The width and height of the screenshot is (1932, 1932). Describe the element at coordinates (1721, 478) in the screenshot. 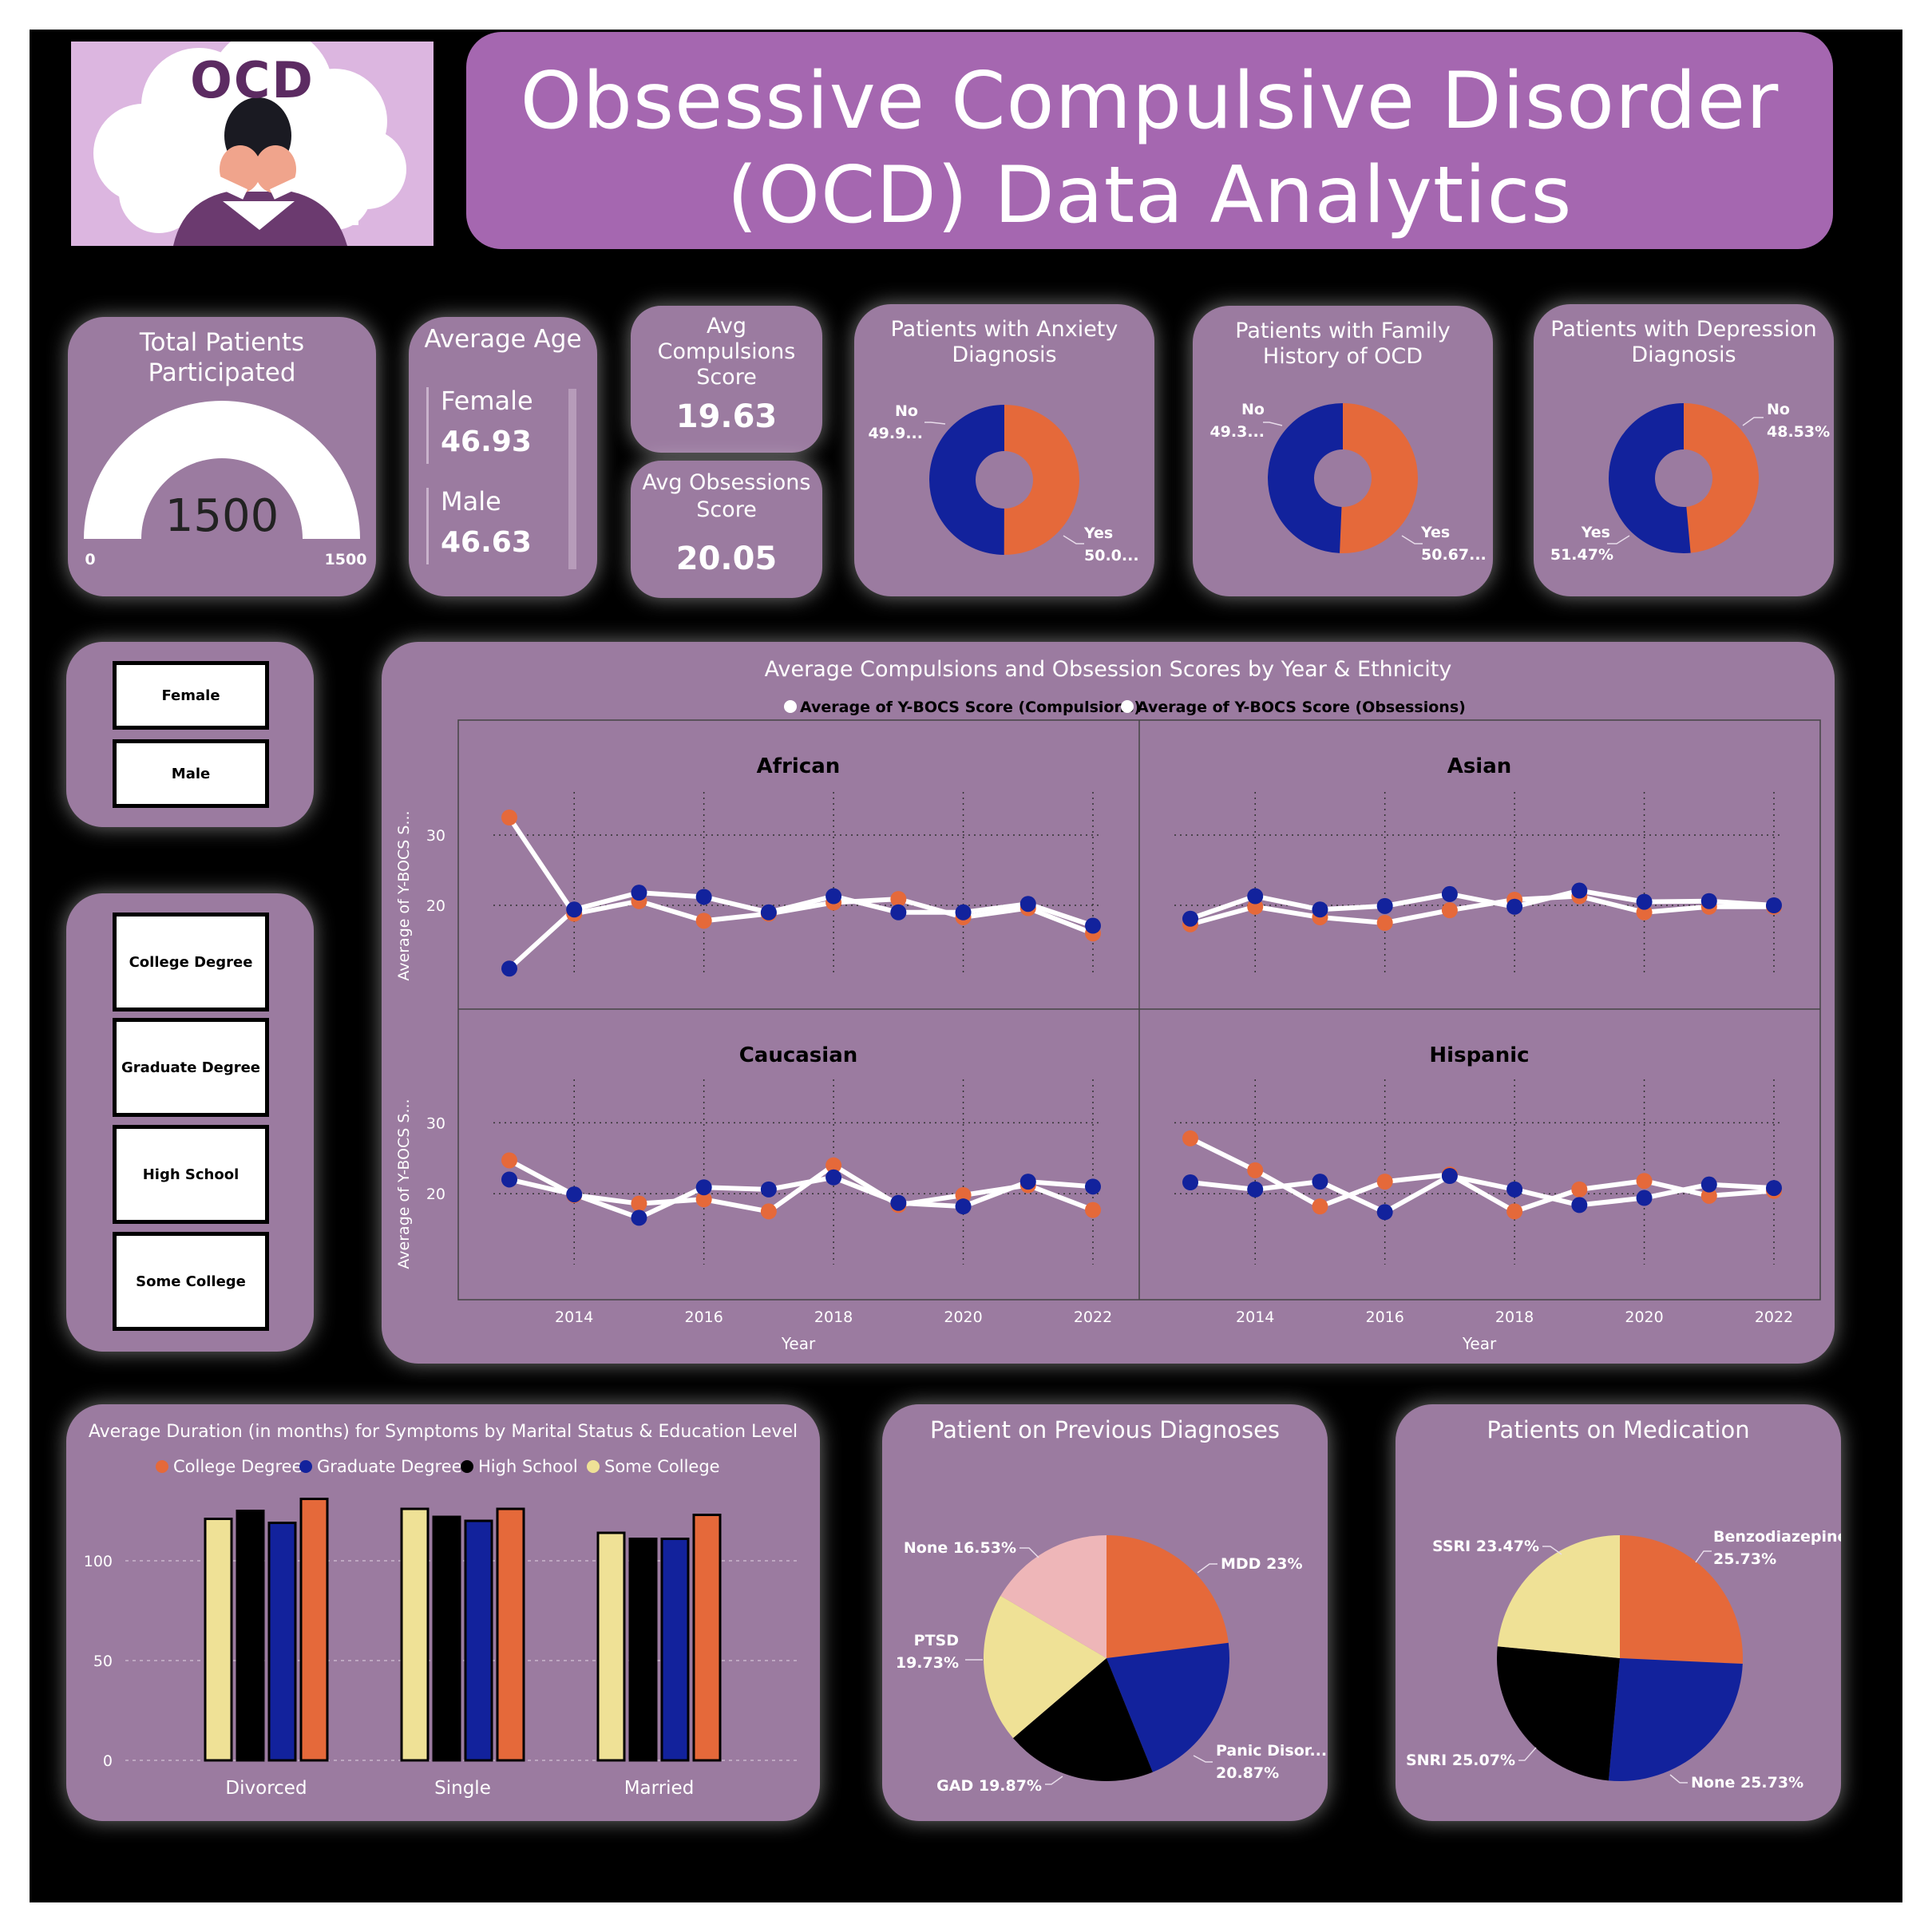

I see `depression-slice-no` at that location.